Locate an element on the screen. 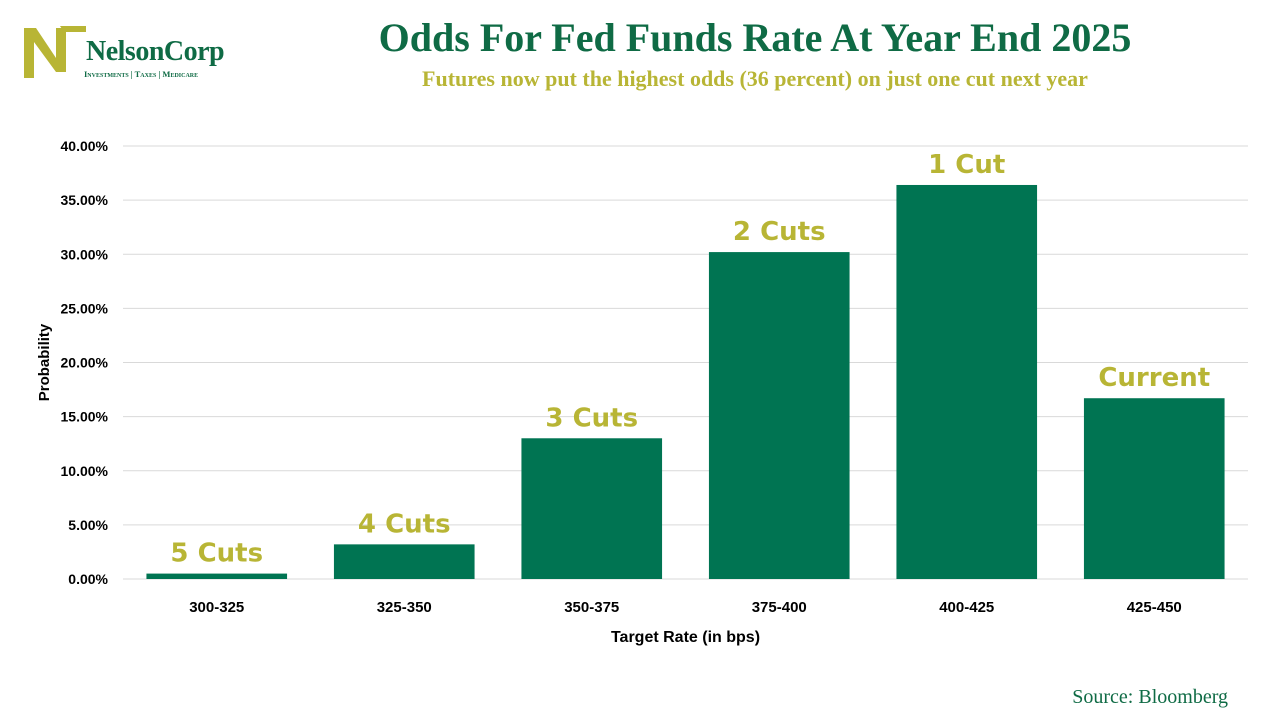 Image resolution: width=1280 pixels, height=720 pixels. page-title: Odds For Fed Funds Rate At Year End 2025 is located at coordinates (755, 37).